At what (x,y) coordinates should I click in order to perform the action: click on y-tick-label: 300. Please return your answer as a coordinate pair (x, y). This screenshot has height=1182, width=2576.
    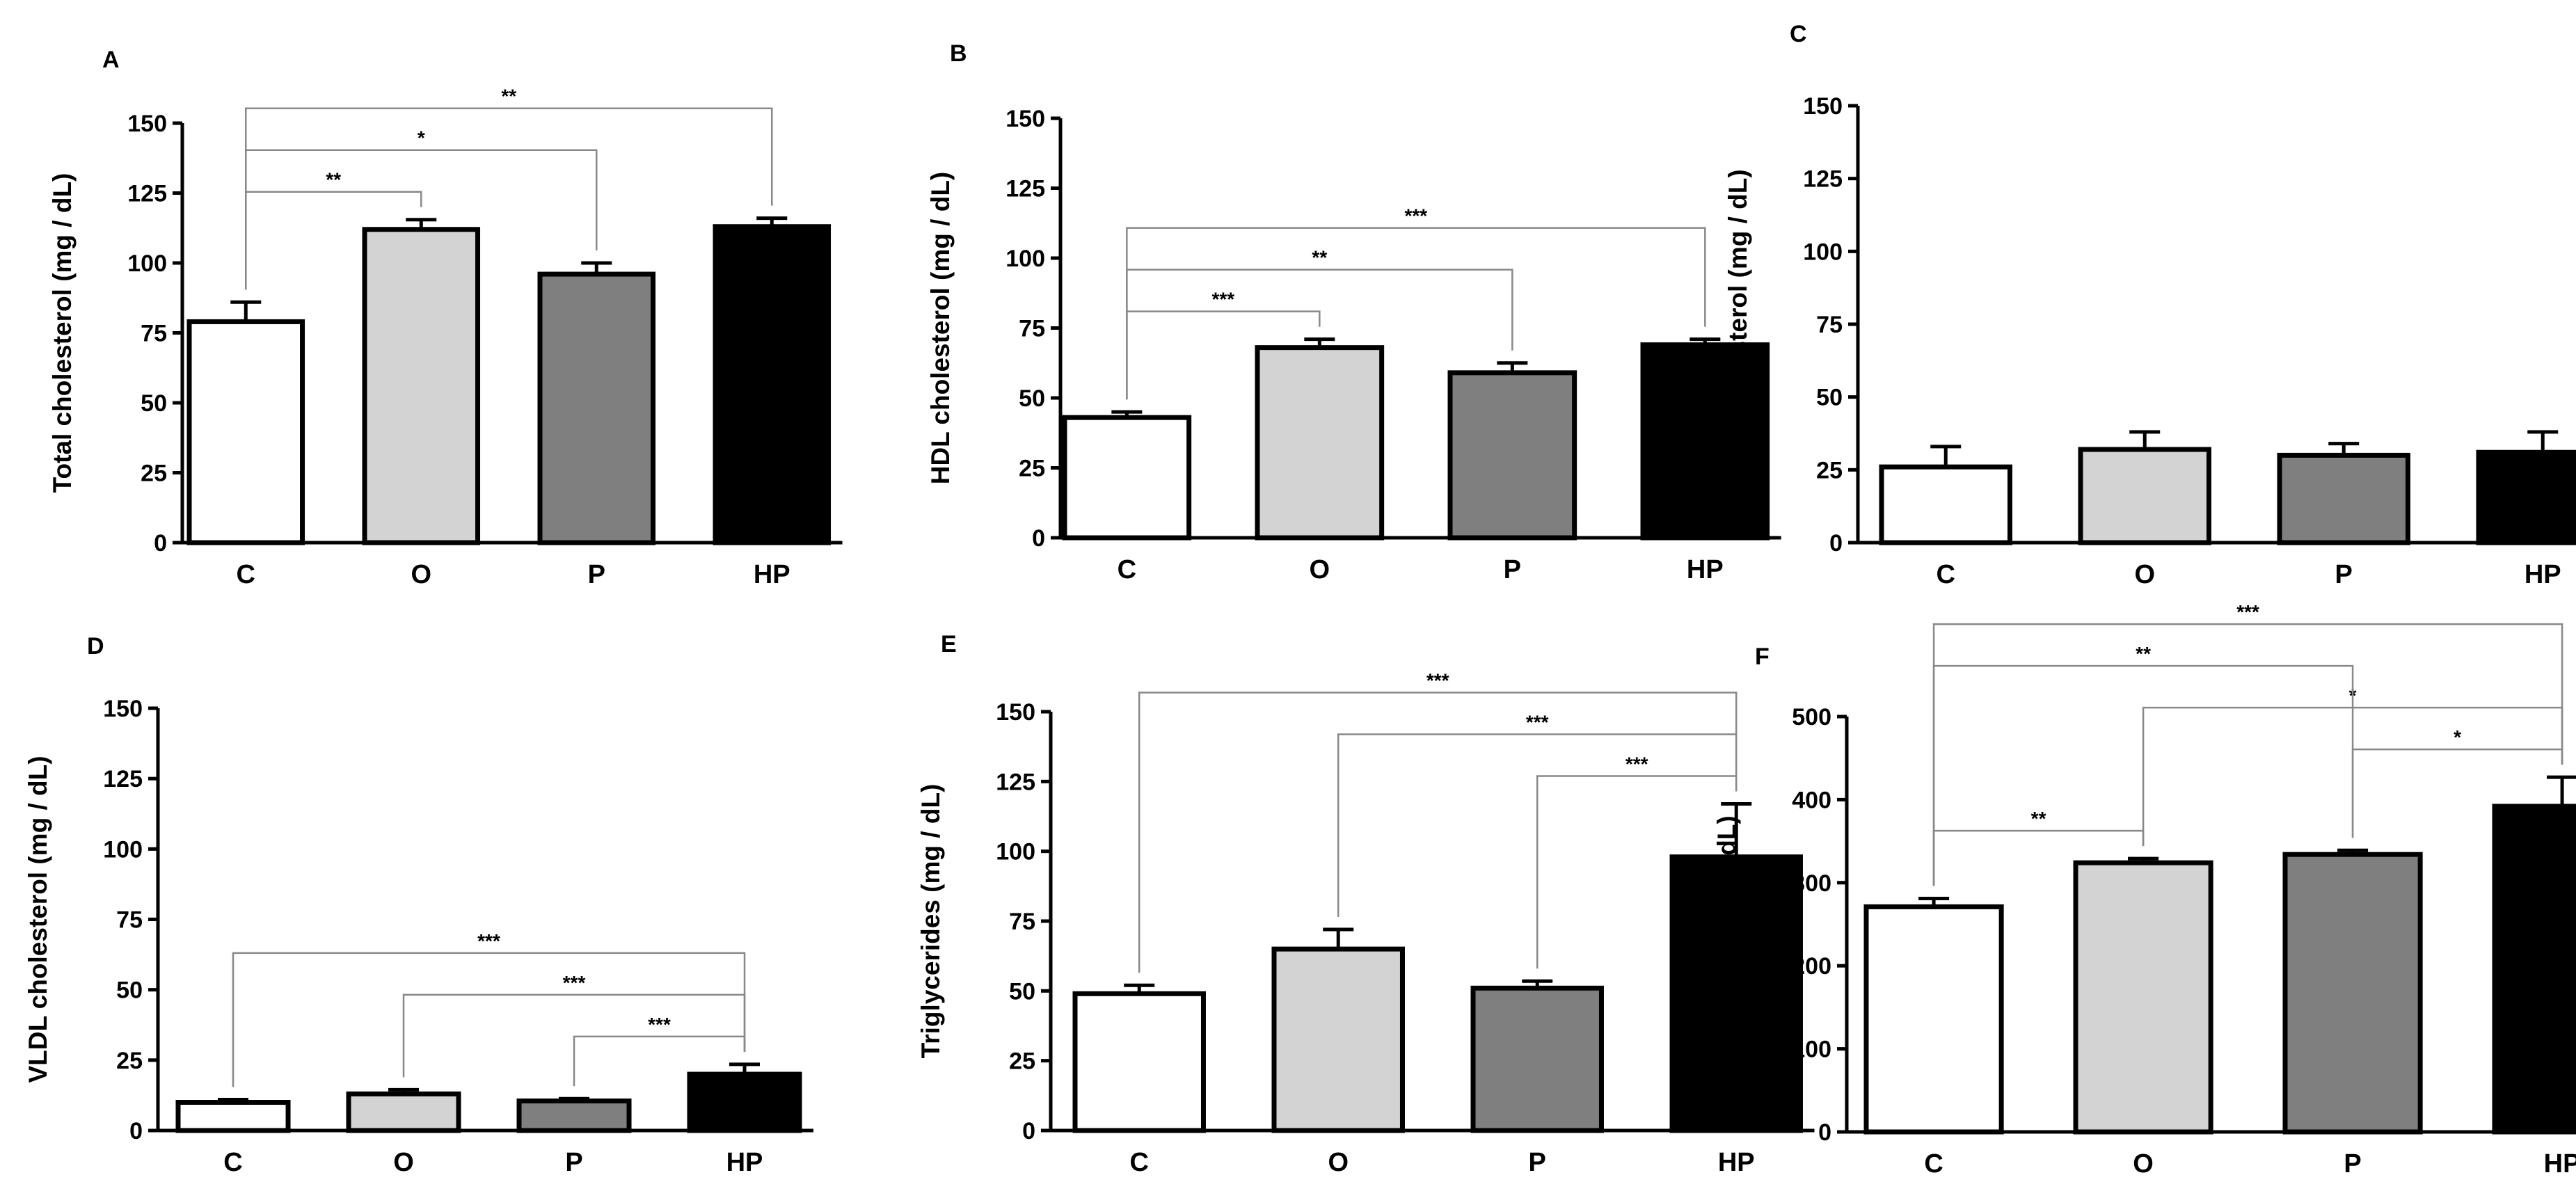
    Looking at the image, I should click on (1811, 883).